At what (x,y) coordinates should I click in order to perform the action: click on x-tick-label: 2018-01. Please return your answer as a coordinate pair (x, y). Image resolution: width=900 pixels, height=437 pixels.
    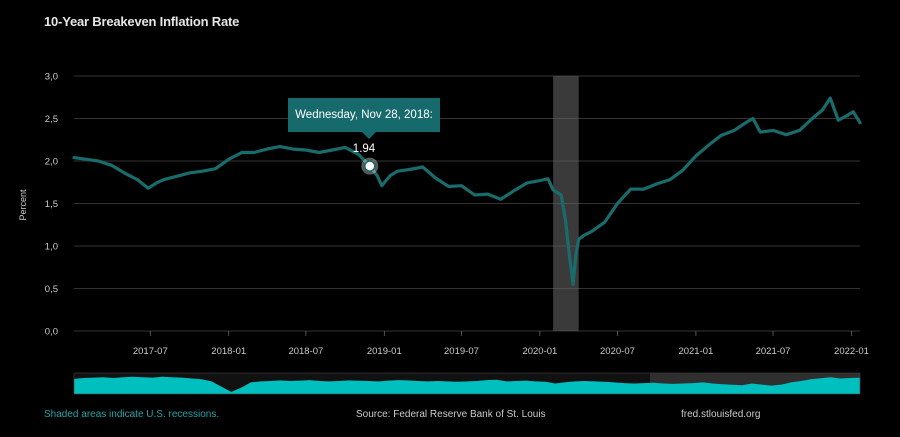
    Looking at the image, I should click on (228, 351).